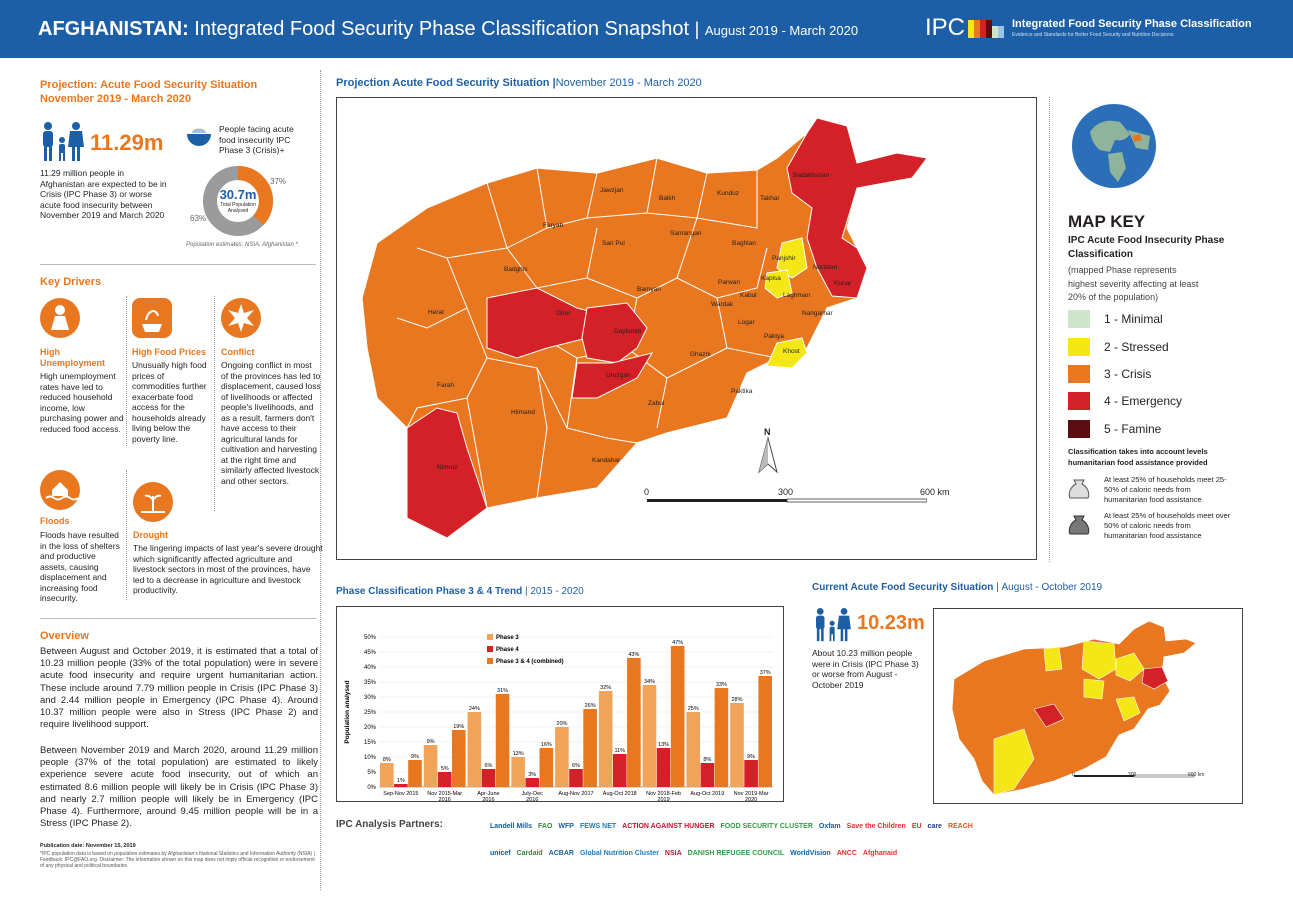  What do you see at coordinates (370, 698) in the screenshot?
I see `y-tick-label: 30%` at bounding box center [370, 698].